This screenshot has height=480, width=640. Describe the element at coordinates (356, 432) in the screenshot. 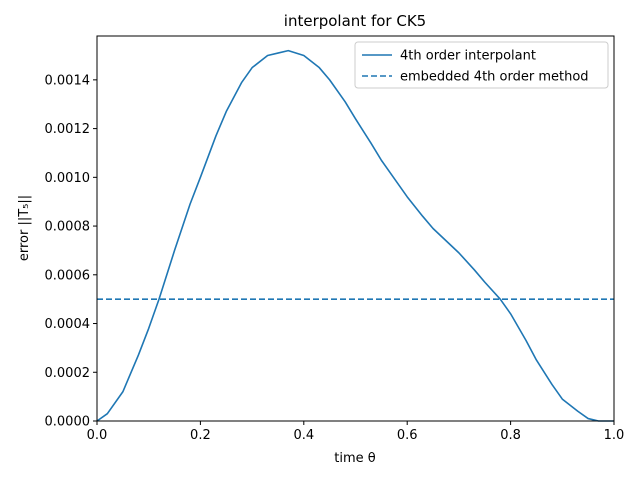

I see `x-axis: 0.0 0.2 0.4 0.6 0.8 1.0` at that location.